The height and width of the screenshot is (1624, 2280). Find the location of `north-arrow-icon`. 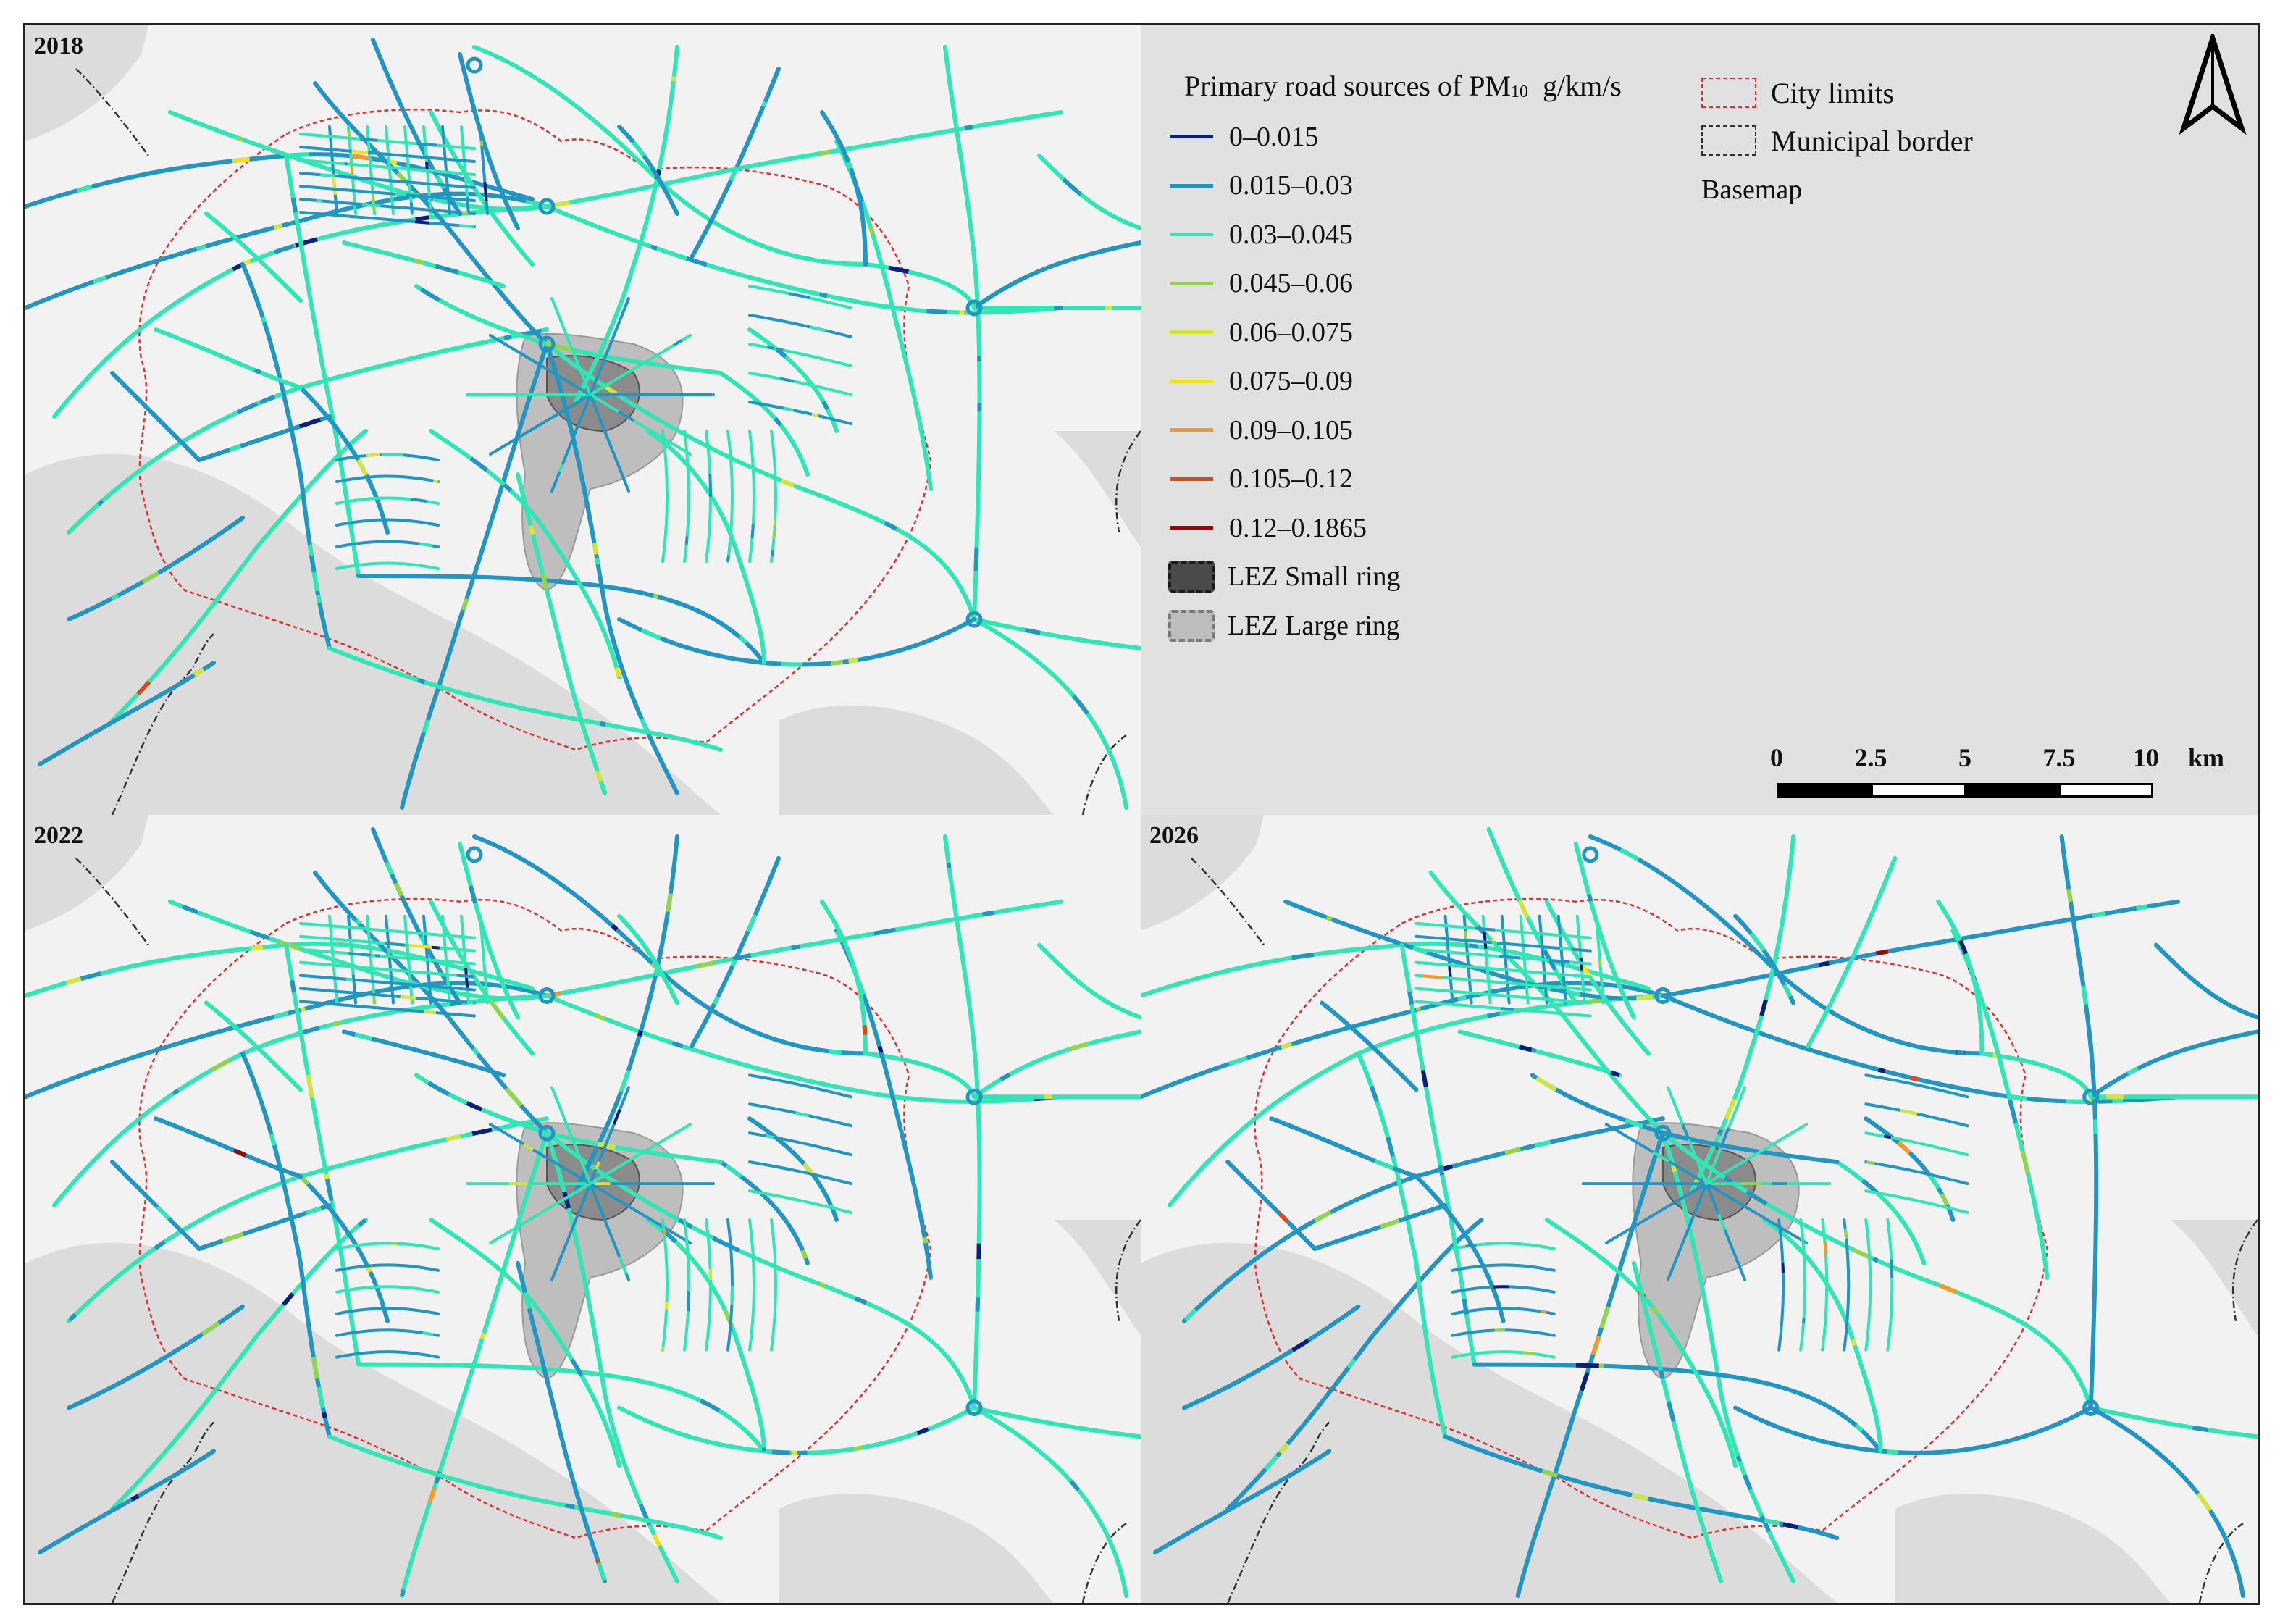

north-arrow-icon is located at coordinates (2213, 84).